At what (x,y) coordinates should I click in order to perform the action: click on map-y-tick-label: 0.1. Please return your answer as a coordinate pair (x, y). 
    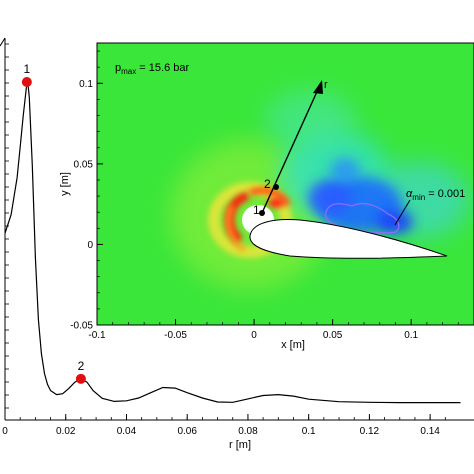
    Looking at the image, I should click on (86, 84).